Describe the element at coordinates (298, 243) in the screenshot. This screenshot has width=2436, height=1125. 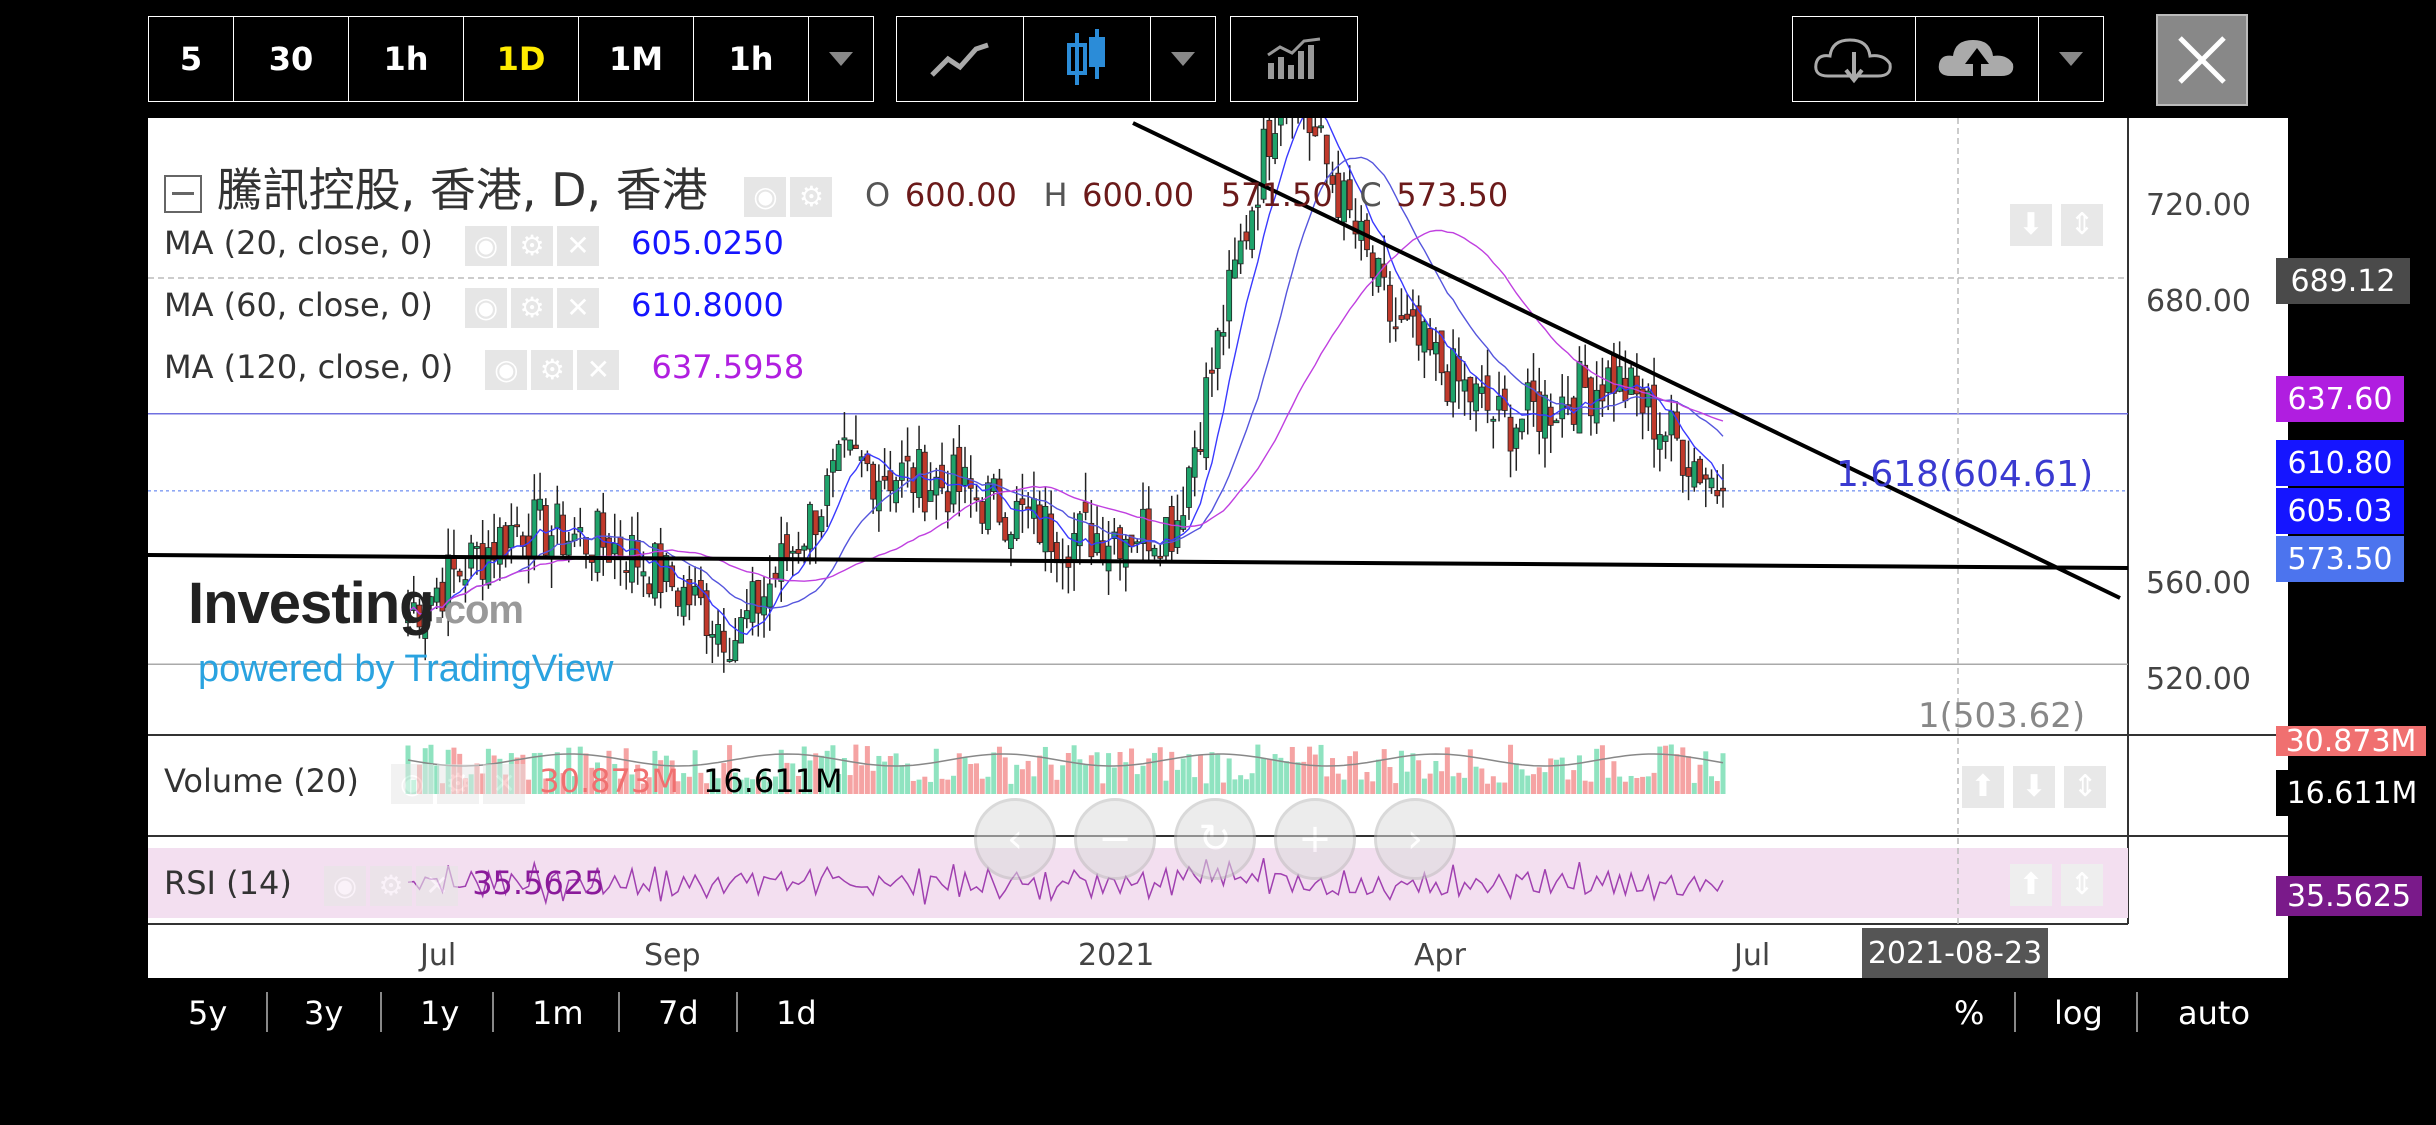
I see `ma20-label: MA (20, close, 0)` at that location.